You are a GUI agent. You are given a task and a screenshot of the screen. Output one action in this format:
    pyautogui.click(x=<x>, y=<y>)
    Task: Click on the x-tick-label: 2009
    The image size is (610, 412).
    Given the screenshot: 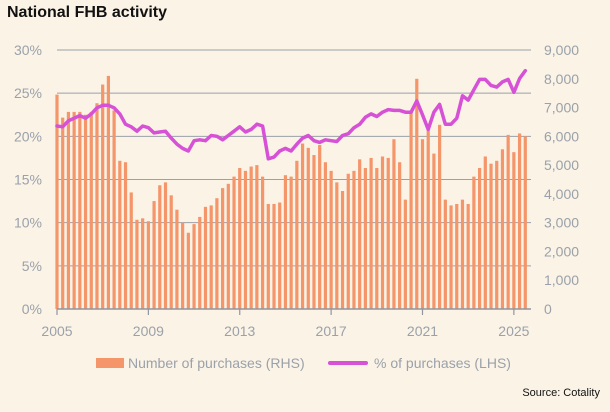 What is the action you would take?
    pyautogui.click(x=148, y=331)
    